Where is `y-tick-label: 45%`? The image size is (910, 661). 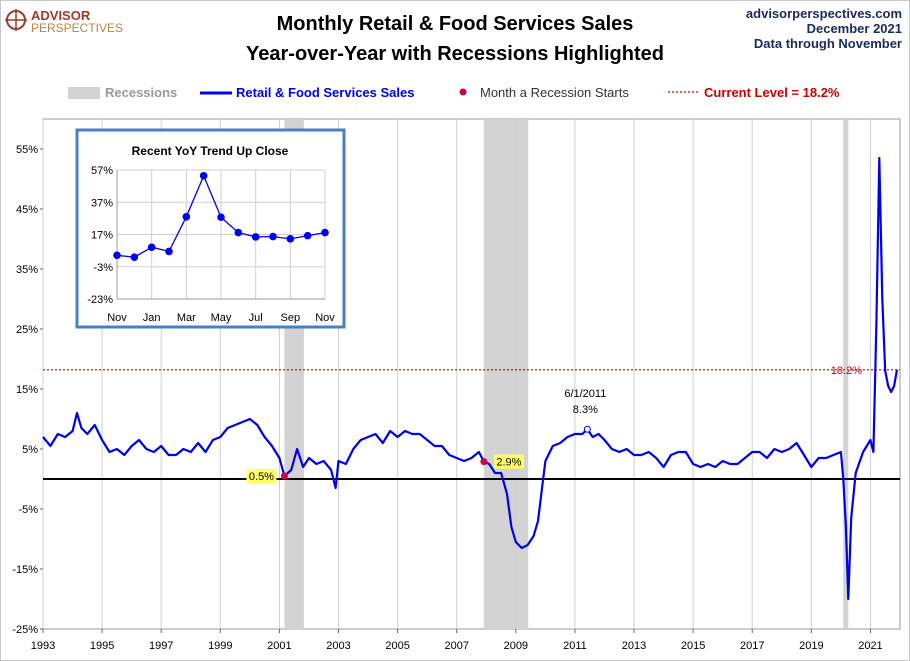
y-tick-label: 45% is located at coordinates (27, 210).